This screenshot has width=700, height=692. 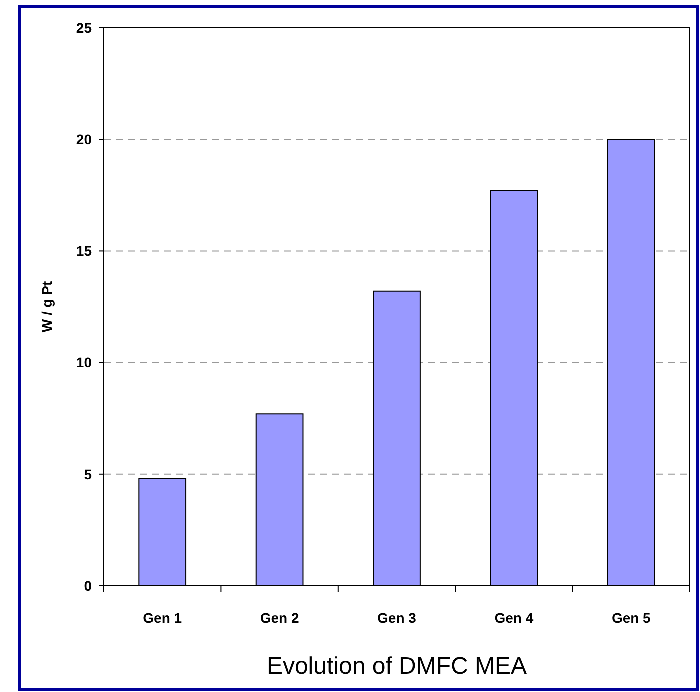 I want to click on text: Evolution of DMFC MEA, so click(x=397, y=666).